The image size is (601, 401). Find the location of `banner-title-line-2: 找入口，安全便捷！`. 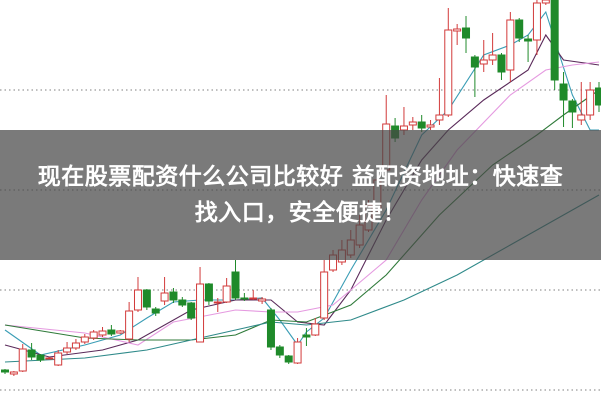

banner-title-line-2: 找入口，安全便捷！ is located at coordinates (300, 213).